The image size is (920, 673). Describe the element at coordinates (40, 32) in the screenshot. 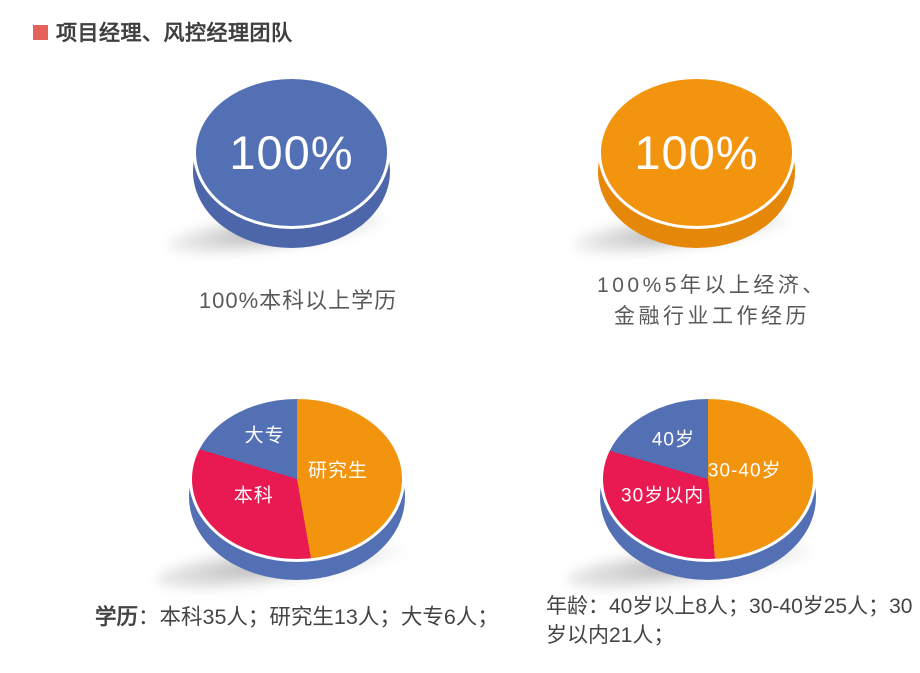

I see `title-bullet-icon` at that location.